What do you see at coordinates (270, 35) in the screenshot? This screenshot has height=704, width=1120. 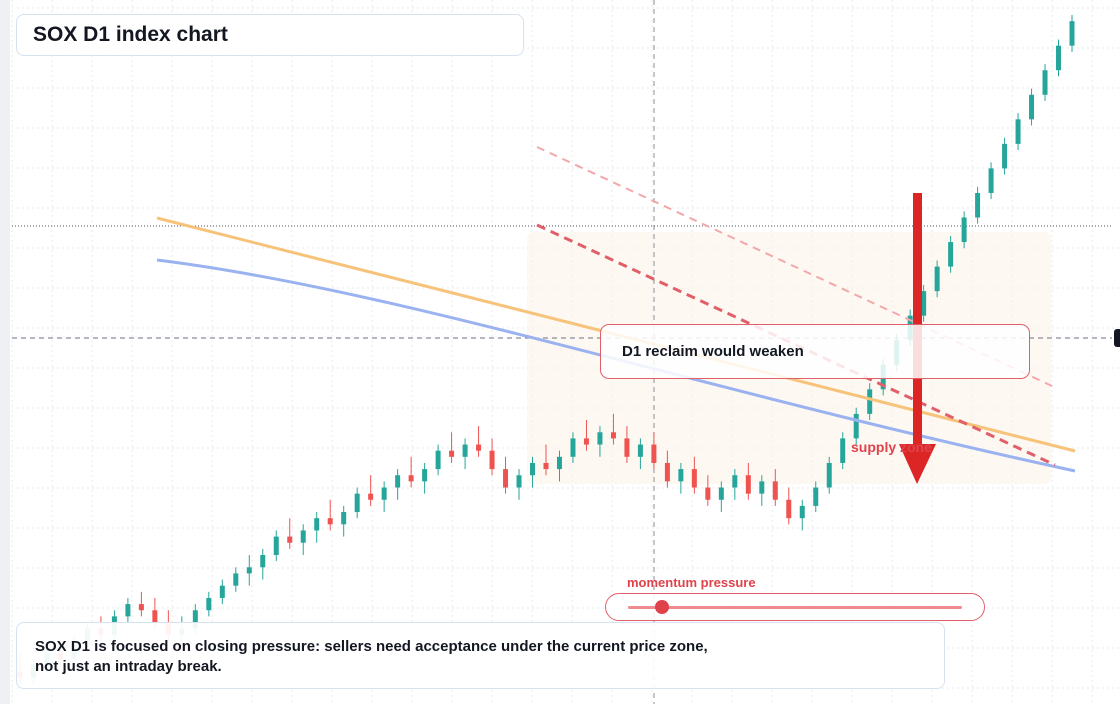 I see `chart-title: SOX D1 index chart` at bounding box center [270, 35].